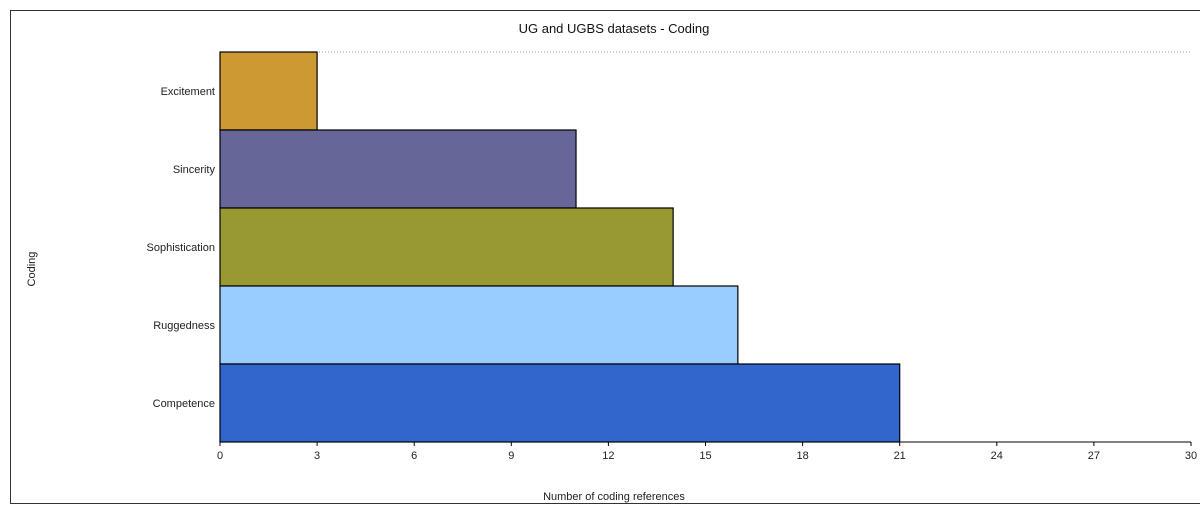 The image size is (1200, 505). Describe the element at coordinates (802, 456) in the screenshot. I see `x-tick-label: 18` at that location.